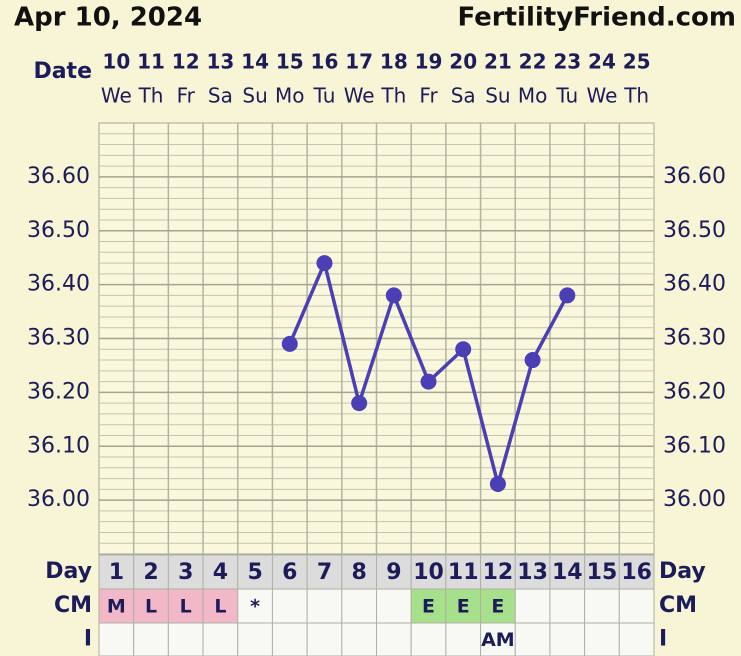 The image size is (741, 656). Describe the element at coordinates (359, 62) in the screenshot. I see `x-tick-label: 17` at that location.